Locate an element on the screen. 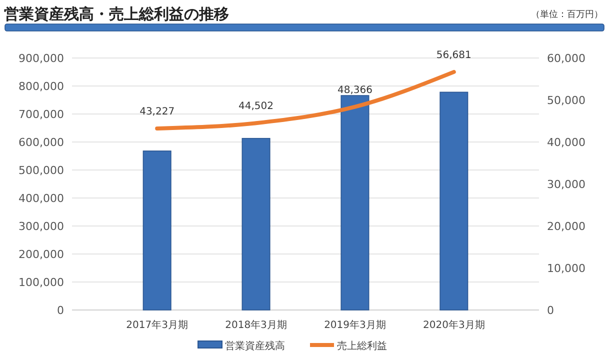 Image resolution: width=609 pixels, height=363 pixels. data-label: 43,227 is located at coordinates (157, 112).